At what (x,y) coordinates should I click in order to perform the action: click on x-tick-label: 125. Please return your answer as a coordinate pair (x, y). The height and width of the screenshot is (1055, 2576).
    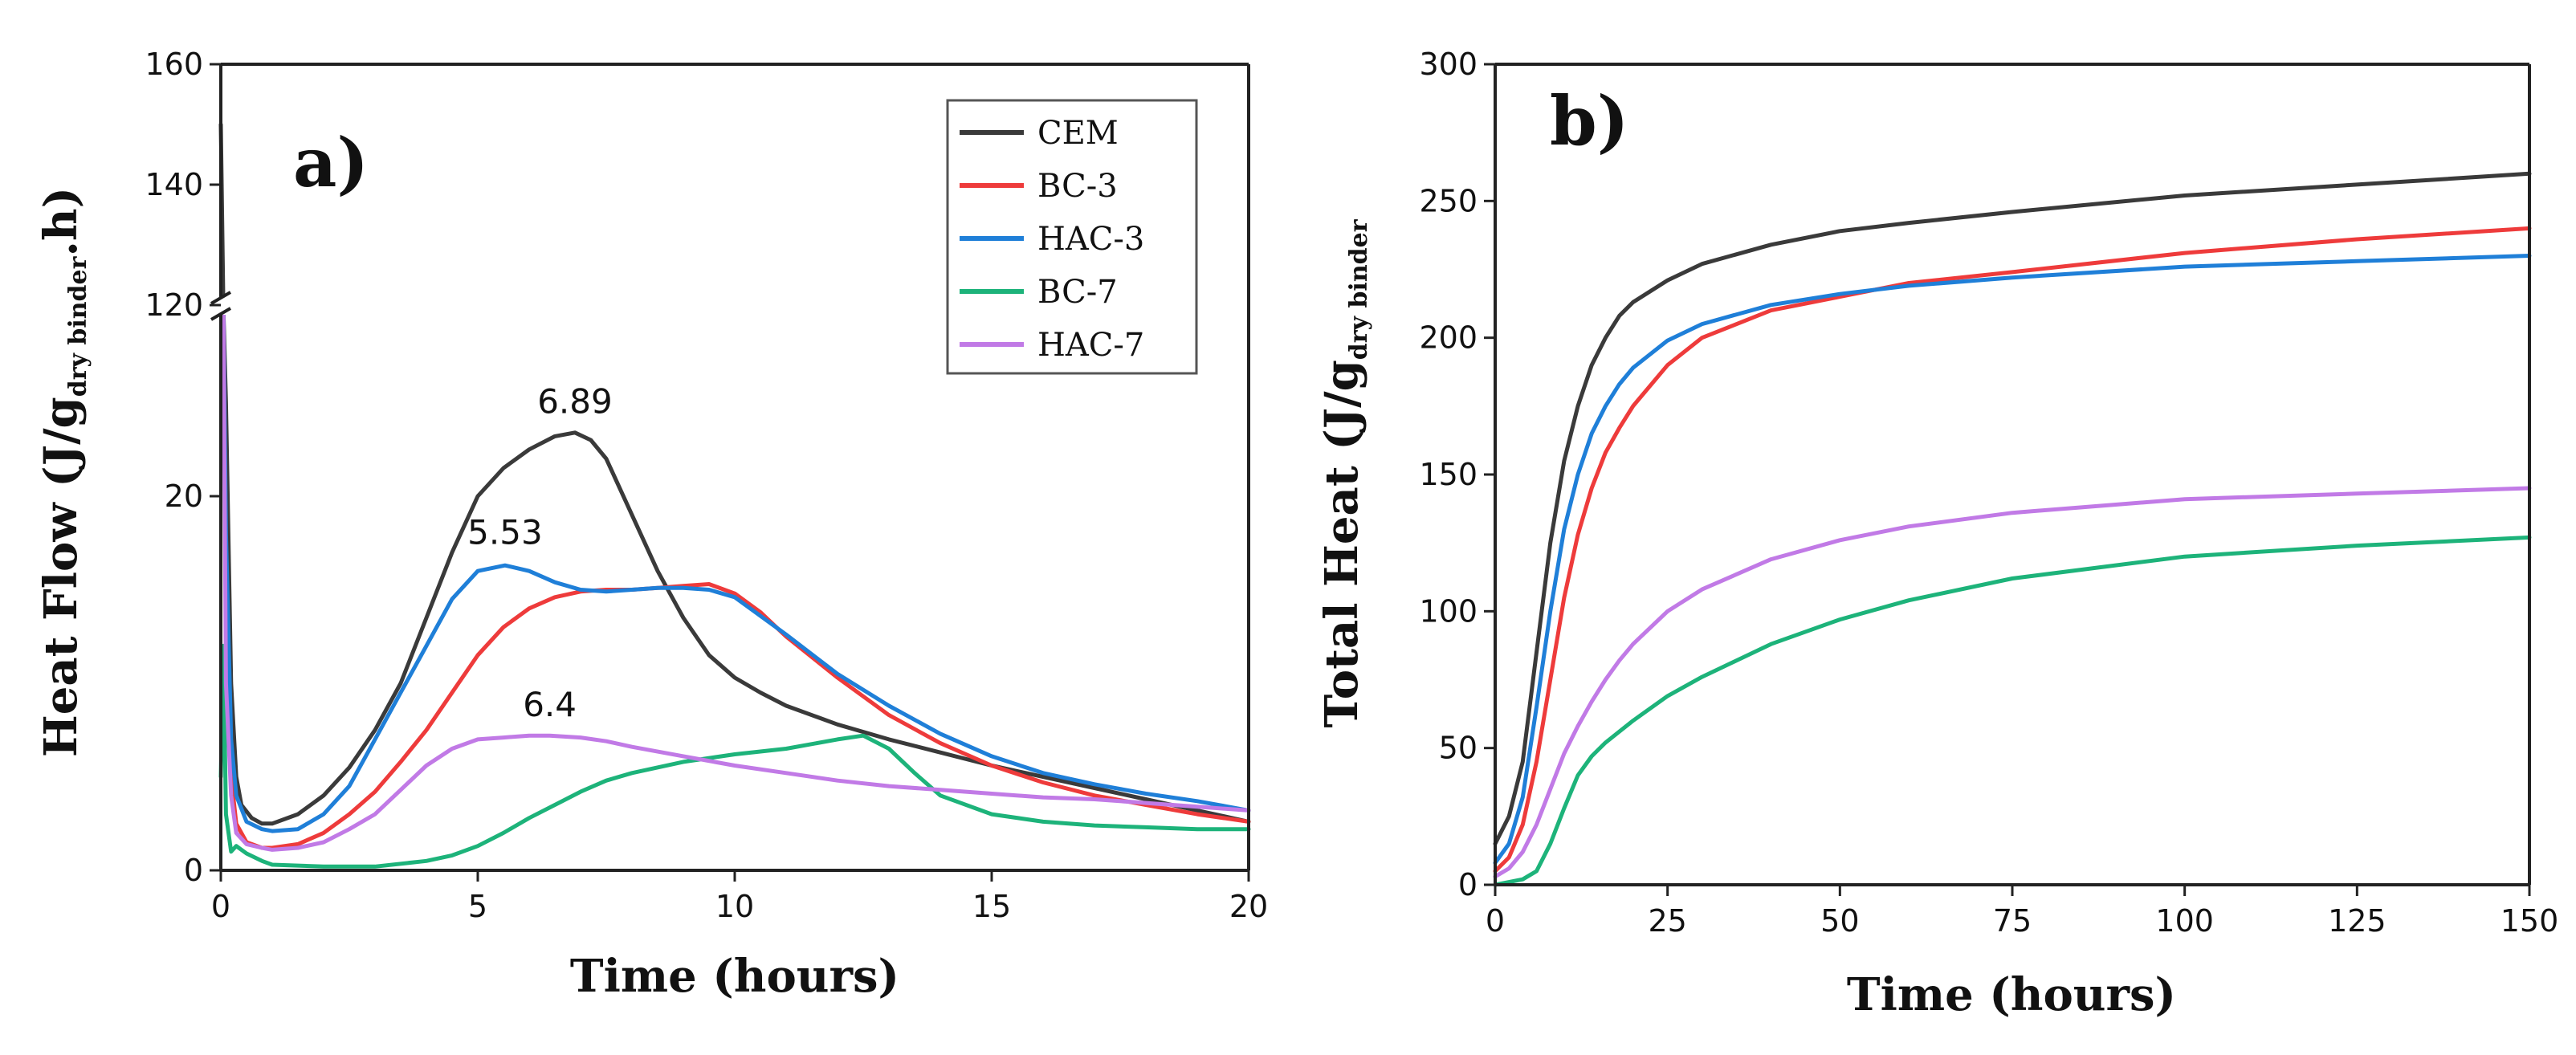
    Looking at the image, I should click on (2357, 921).